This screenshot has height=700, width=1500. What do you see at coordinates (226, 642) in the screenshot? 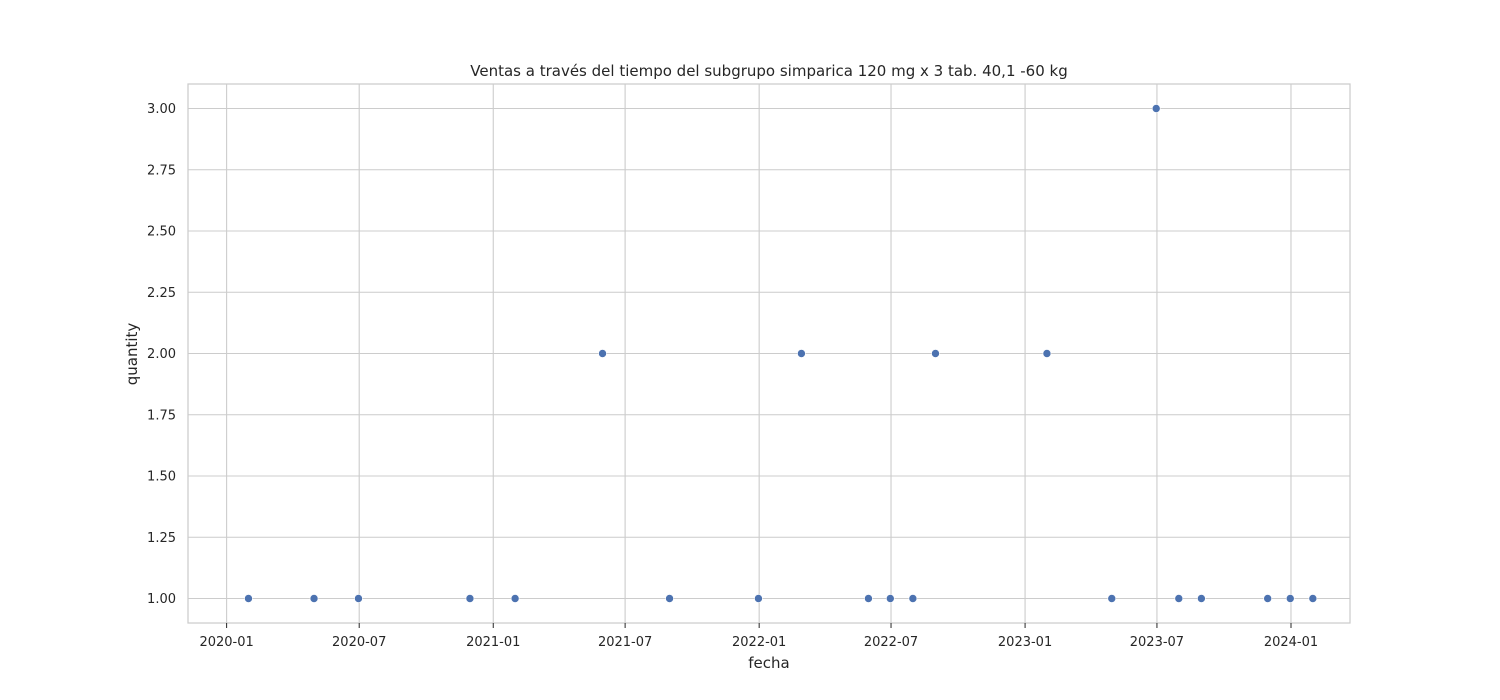
I see `x-tick-label: 2020-01` at bounding box center [226, 642].